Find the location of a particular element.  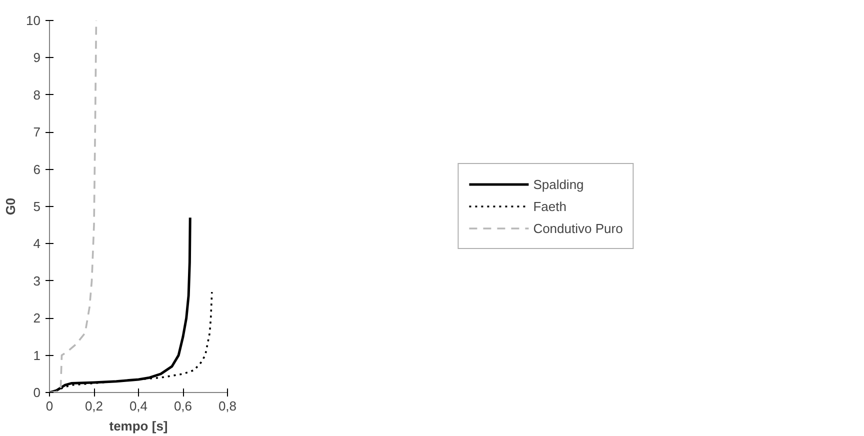

y-tick-label: 1 is located at coordinates (37, 355).